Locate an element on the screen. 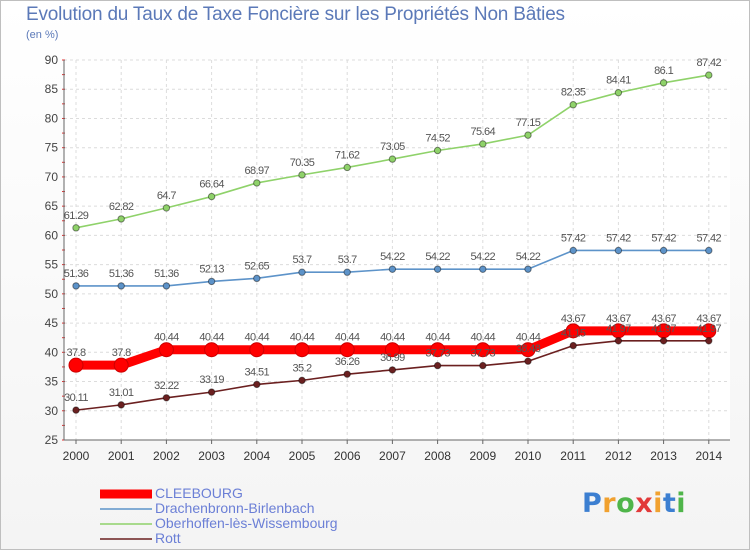  y-tick-label-30: 30 is located at coordinates (52, 411).